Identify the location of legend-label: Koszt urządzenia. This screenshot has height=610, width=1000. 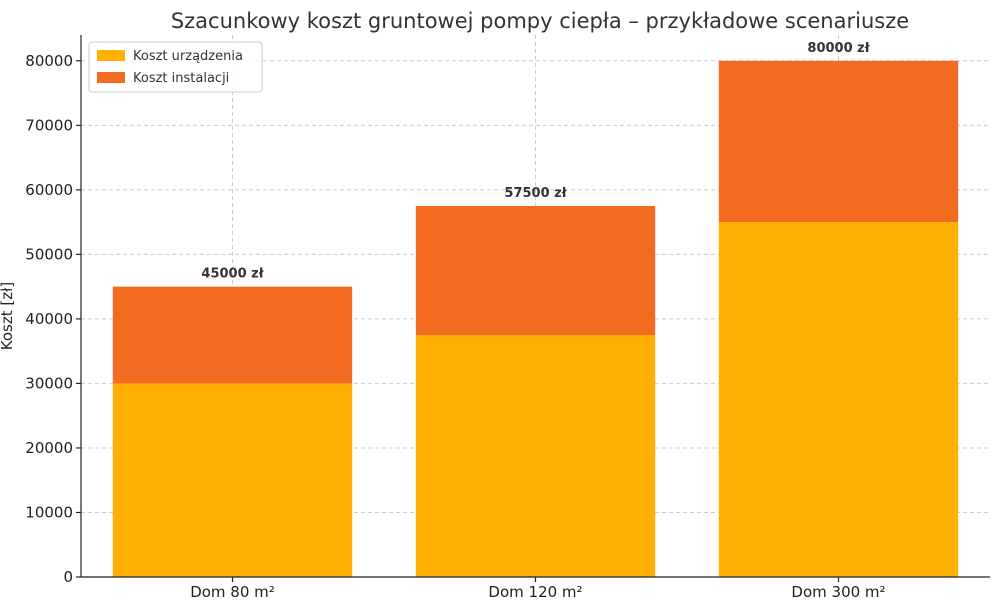
(188, 56).